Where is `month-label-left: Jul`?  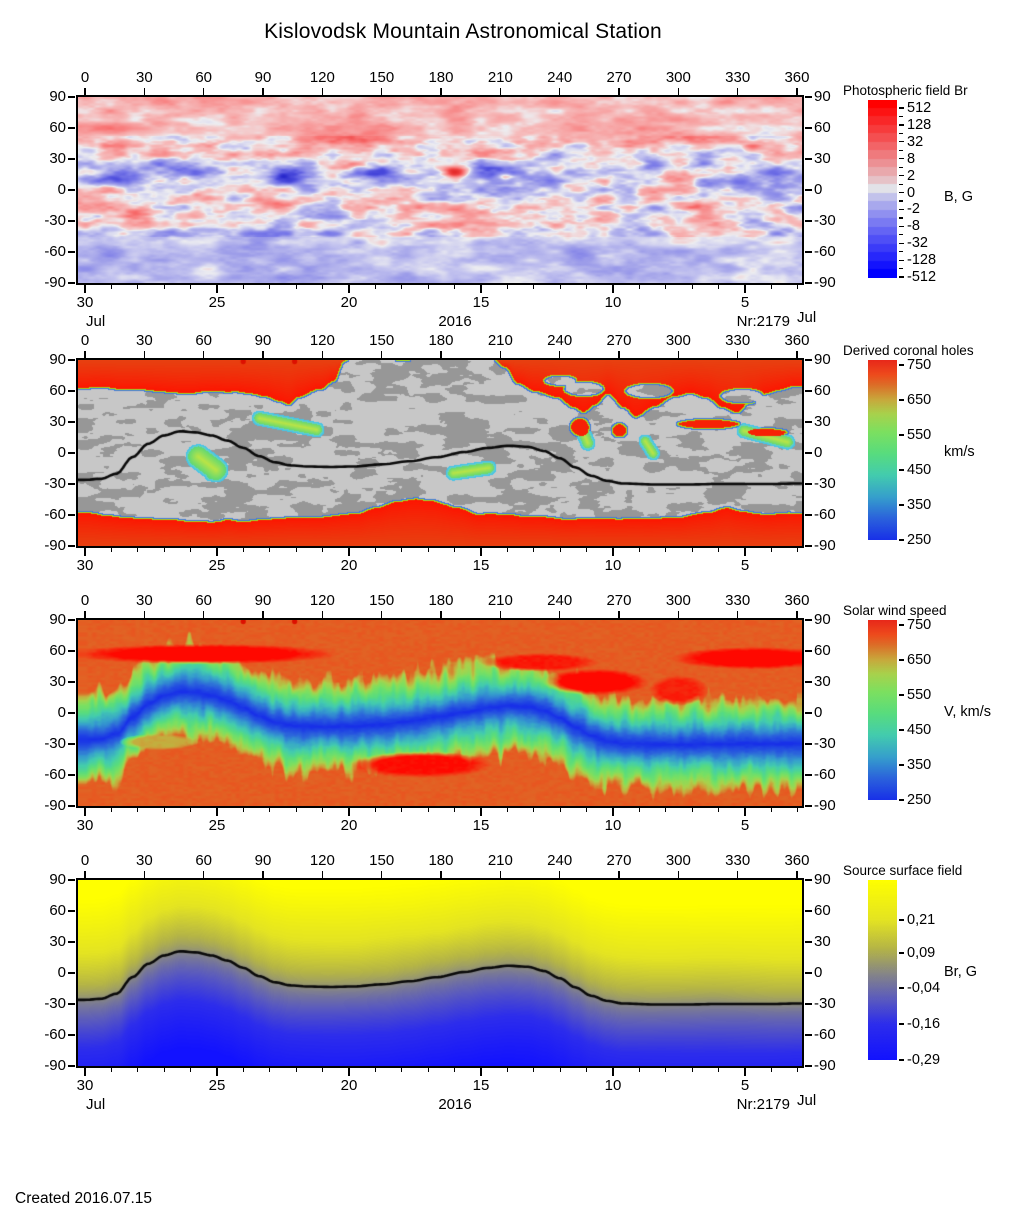
month-label-left: Jul is located at coordinates (96, 321).